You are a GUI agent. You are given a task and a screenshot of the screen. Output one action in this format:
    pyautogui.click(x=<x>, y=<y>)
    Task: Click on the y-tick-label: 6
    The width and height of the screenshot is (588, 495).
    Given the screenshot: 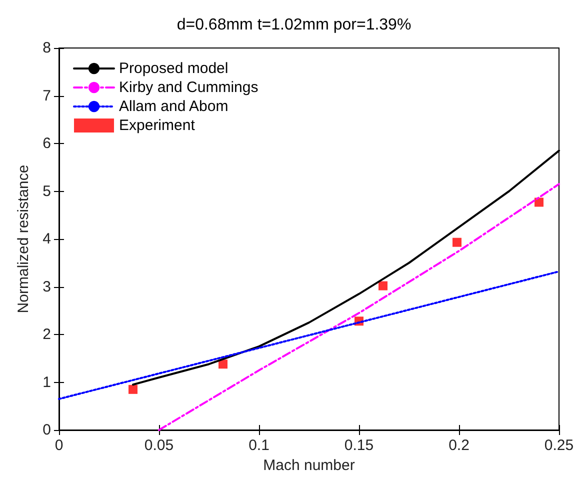 What is the action you would take?
    pyautogui.click(x=46, y=143)
    